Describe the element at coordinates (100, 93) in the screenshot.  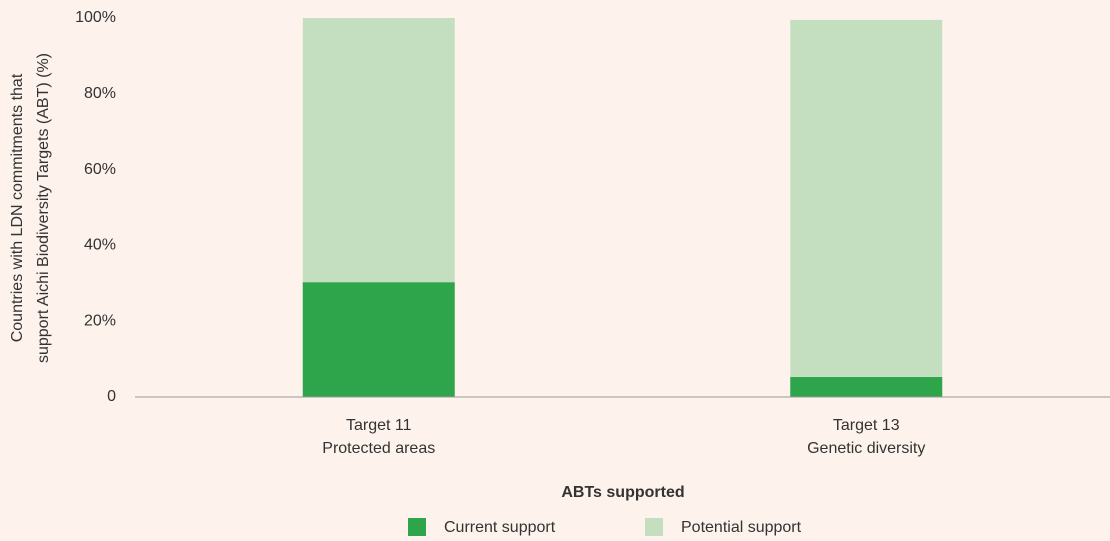
I see `y-tick-label: 80%` at that location.